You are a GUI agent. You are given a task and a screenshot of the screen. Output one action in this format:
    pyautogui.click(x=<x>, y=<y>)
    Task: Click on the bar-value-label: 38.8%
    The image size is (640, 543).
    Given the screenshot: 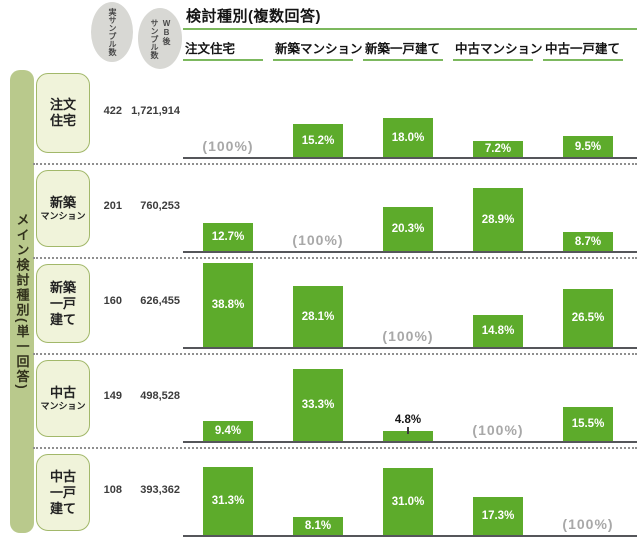 What is the action you would take?
    pyautogui.click(x=228, y=305)
    